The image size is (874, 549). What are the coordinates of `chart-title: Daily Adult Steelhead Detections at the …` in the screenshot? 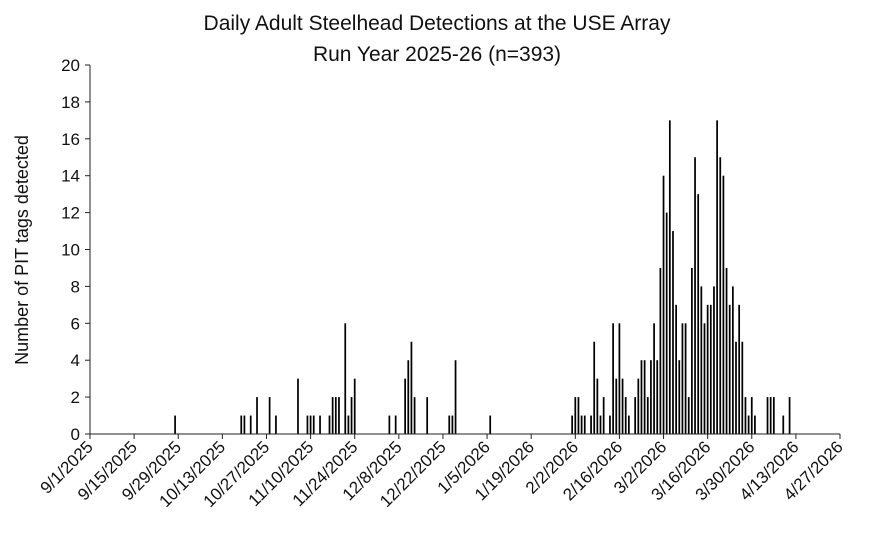 It's located at (437, 23).